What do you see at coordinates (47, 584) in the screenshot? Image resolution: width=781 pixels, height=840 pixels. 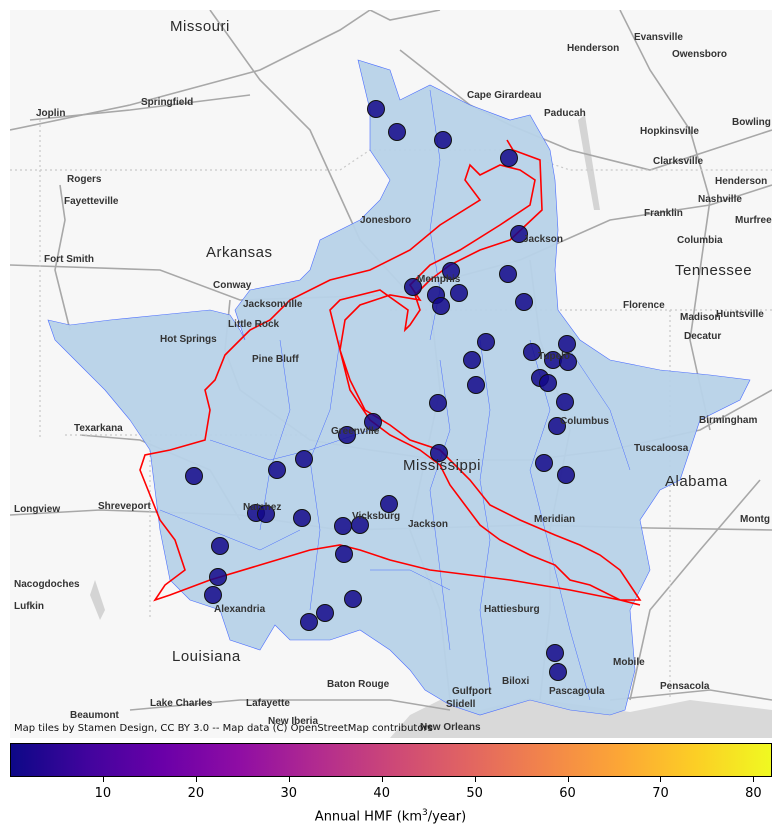 I see `city-label: Nacogdoches` at bounding box center [47, 584].